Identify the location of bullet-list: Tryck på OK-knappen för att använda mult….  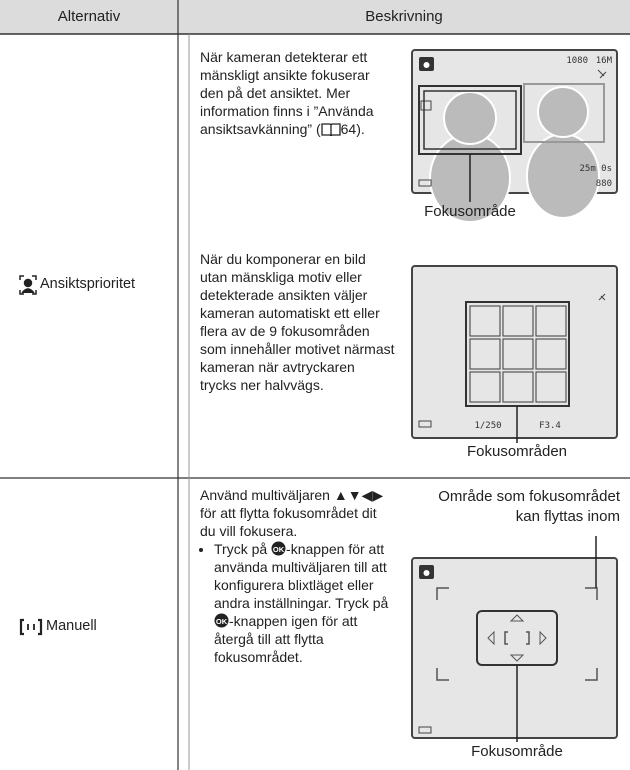
(297, 603).